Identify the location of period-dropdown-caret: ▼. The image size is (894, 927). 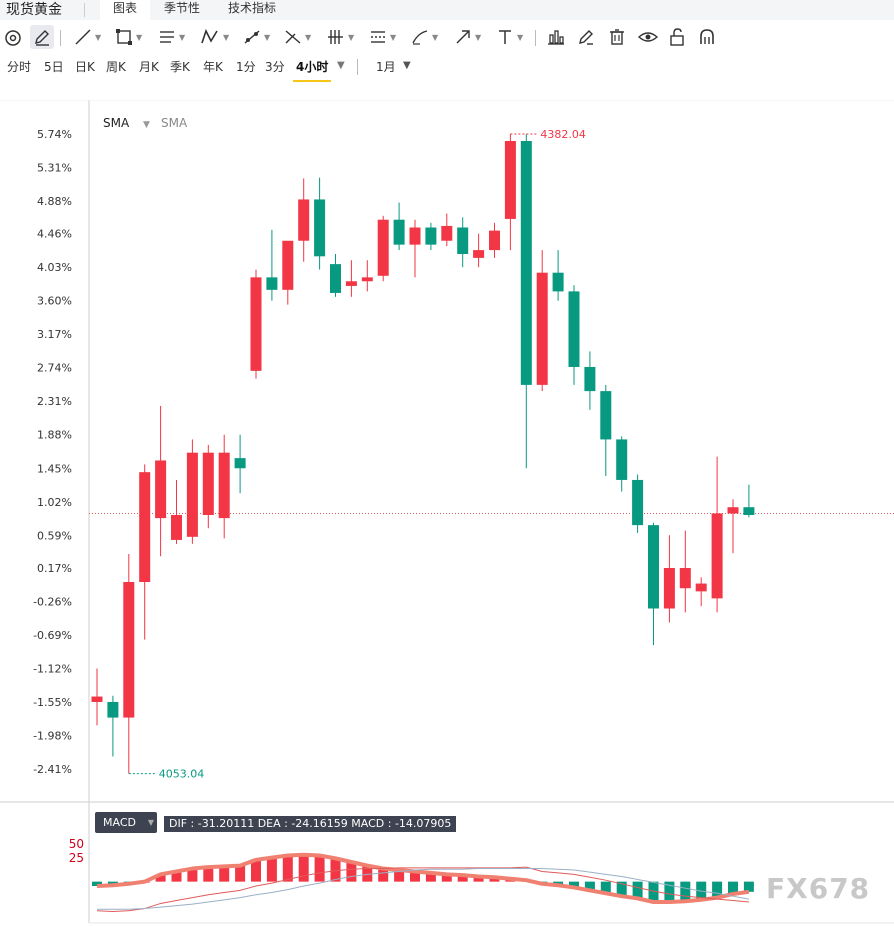
(341, 65).